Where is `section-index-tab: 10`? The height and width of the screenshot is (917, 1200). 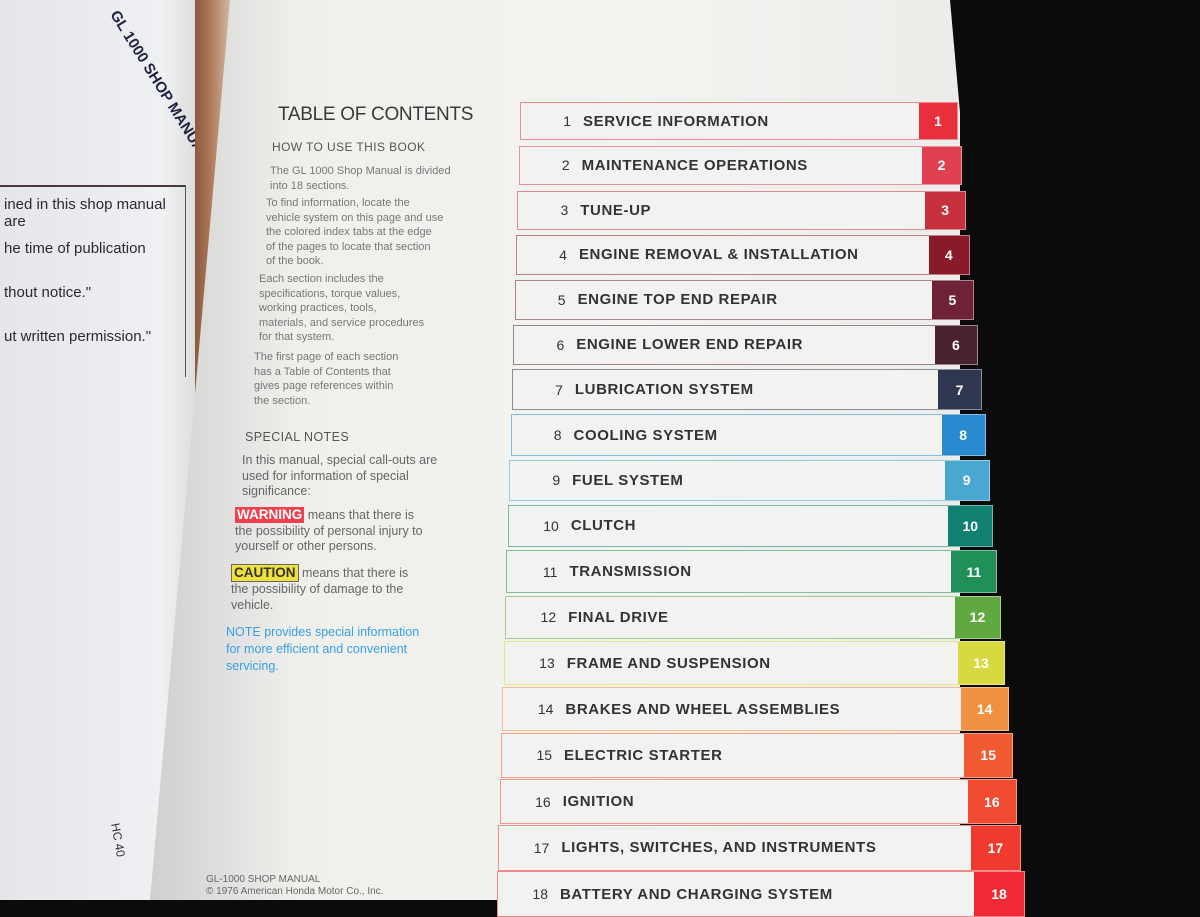 section-index-tab: 10 is located at coordinates (970, 526).